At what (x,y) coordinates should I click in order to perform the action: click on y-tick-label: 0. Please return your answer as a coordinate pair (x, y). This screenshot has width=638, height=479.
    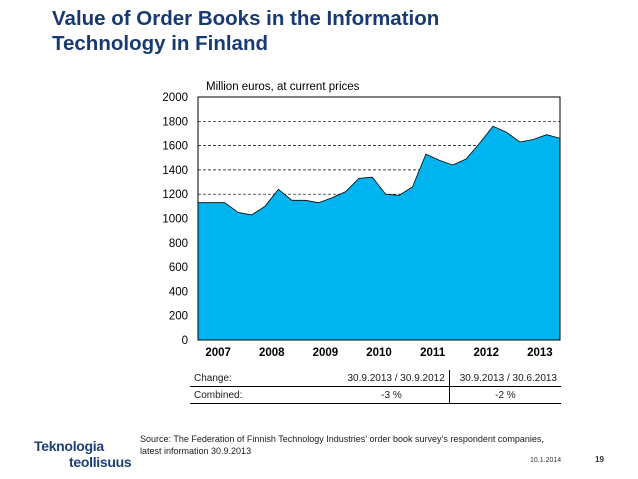
    Looking at the image, I should click on (185, 341).